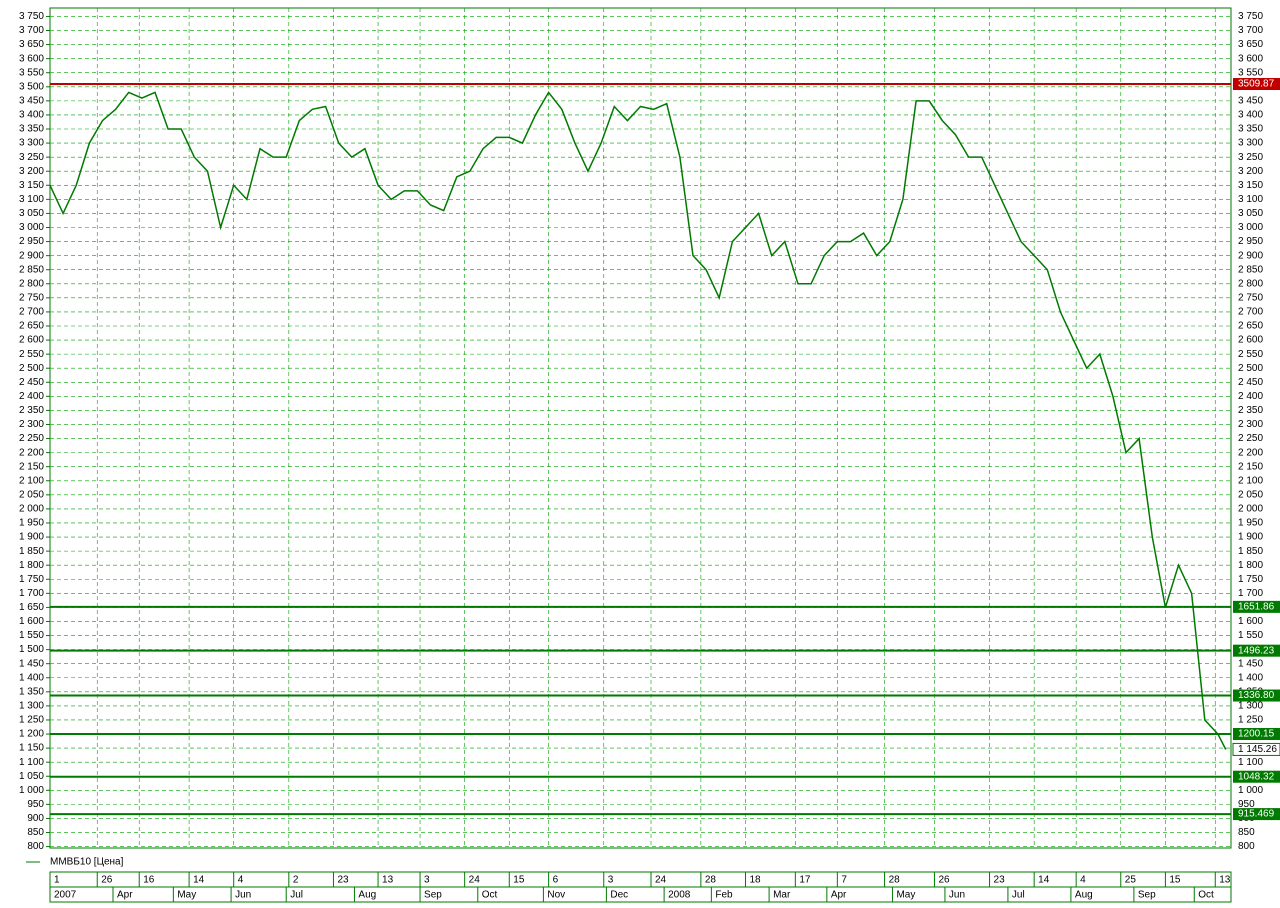 The height and width of the screenshot is (908, 1280). Describe the element at coordinates (490, 895) in the screenshot. I see `month-label: Oct` at that location.